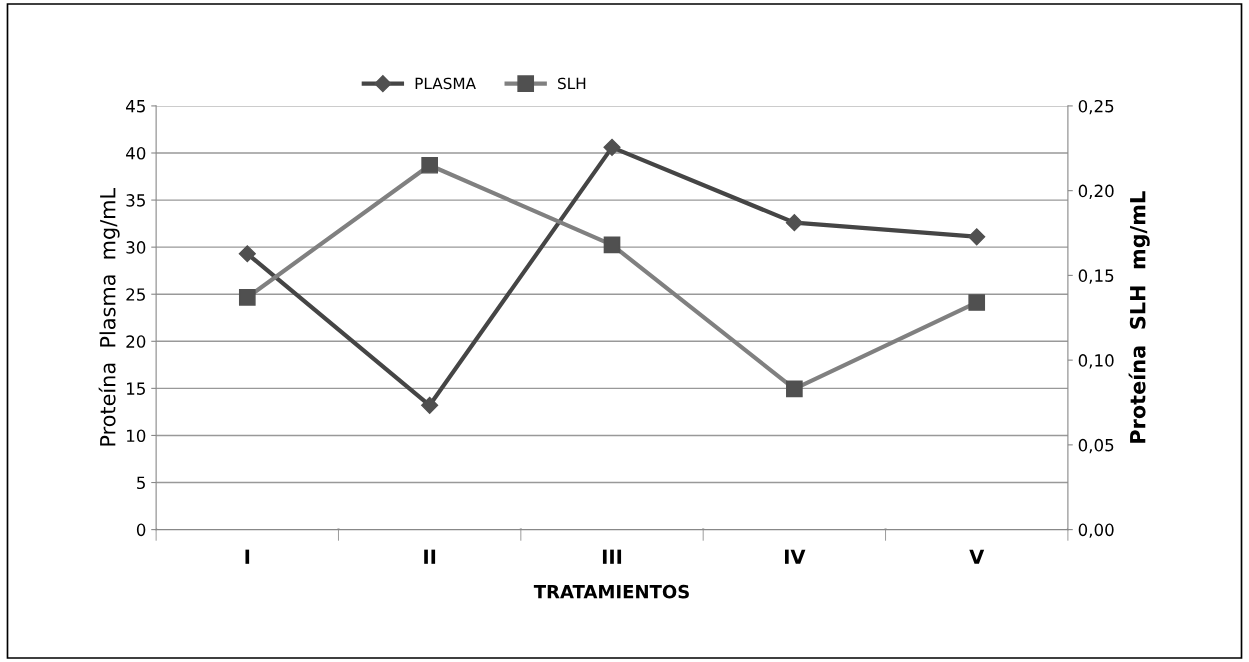 The width and height of the screenshot is (1249, 662). What do you see at coordinates (136, 341) in the screenshot?
I see `y-tick-label: 20` at bounding box center [136, 341].